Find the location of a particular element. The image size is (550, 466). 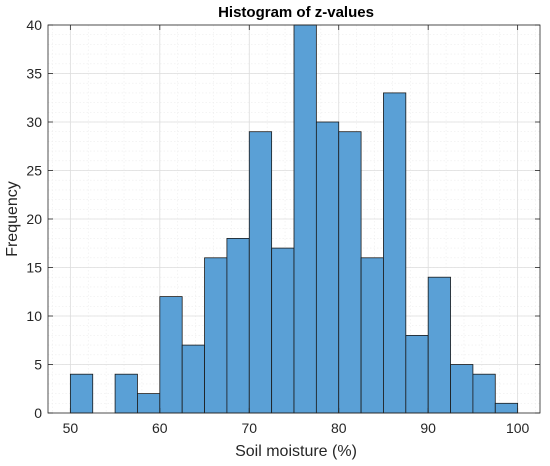

y-axis-label: Frequency is located at coordinates (12, 219).